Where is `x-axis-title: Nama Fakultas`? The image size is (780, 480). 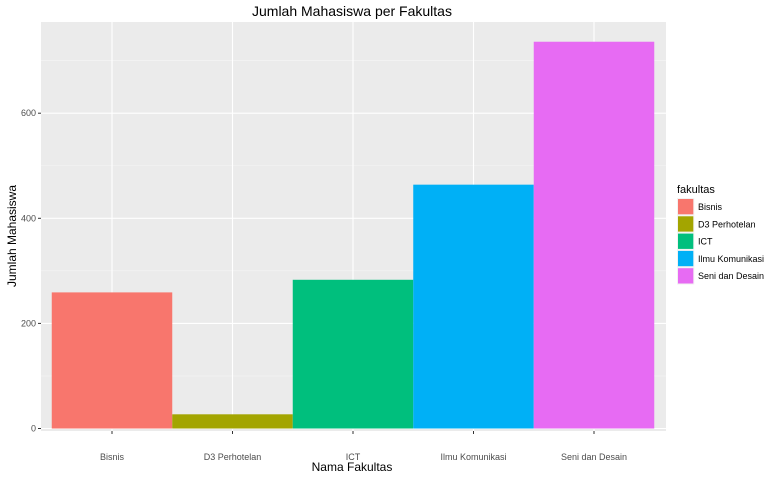
x-axis-title: Nama Fakultas is located at coordinates (352, 467).